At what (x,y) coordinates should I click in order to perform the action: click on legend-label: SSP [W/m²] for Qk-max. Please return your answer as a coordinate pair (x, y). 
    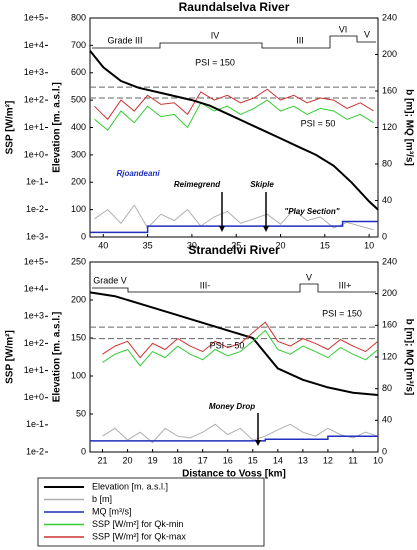
    Looking at the image, I should click on (139, 536).